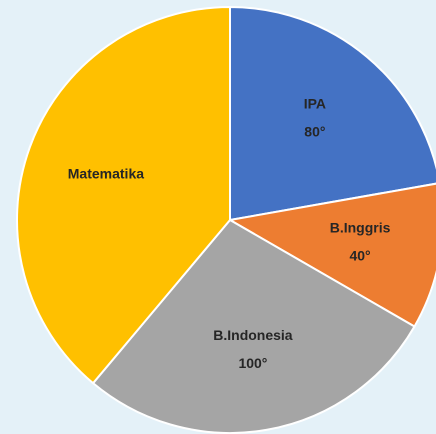  What do you see at coordinates (314, 132) in the screenshot?
I see `slice-value-label: 80°` at bounding box center [314, 132].